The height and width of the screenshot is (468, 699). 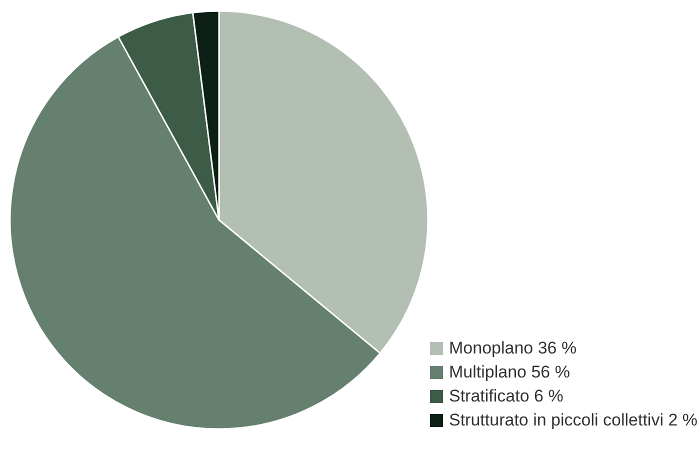 I want to click on legend-label: Multiplano 56 %, so click(x=509, y=372).